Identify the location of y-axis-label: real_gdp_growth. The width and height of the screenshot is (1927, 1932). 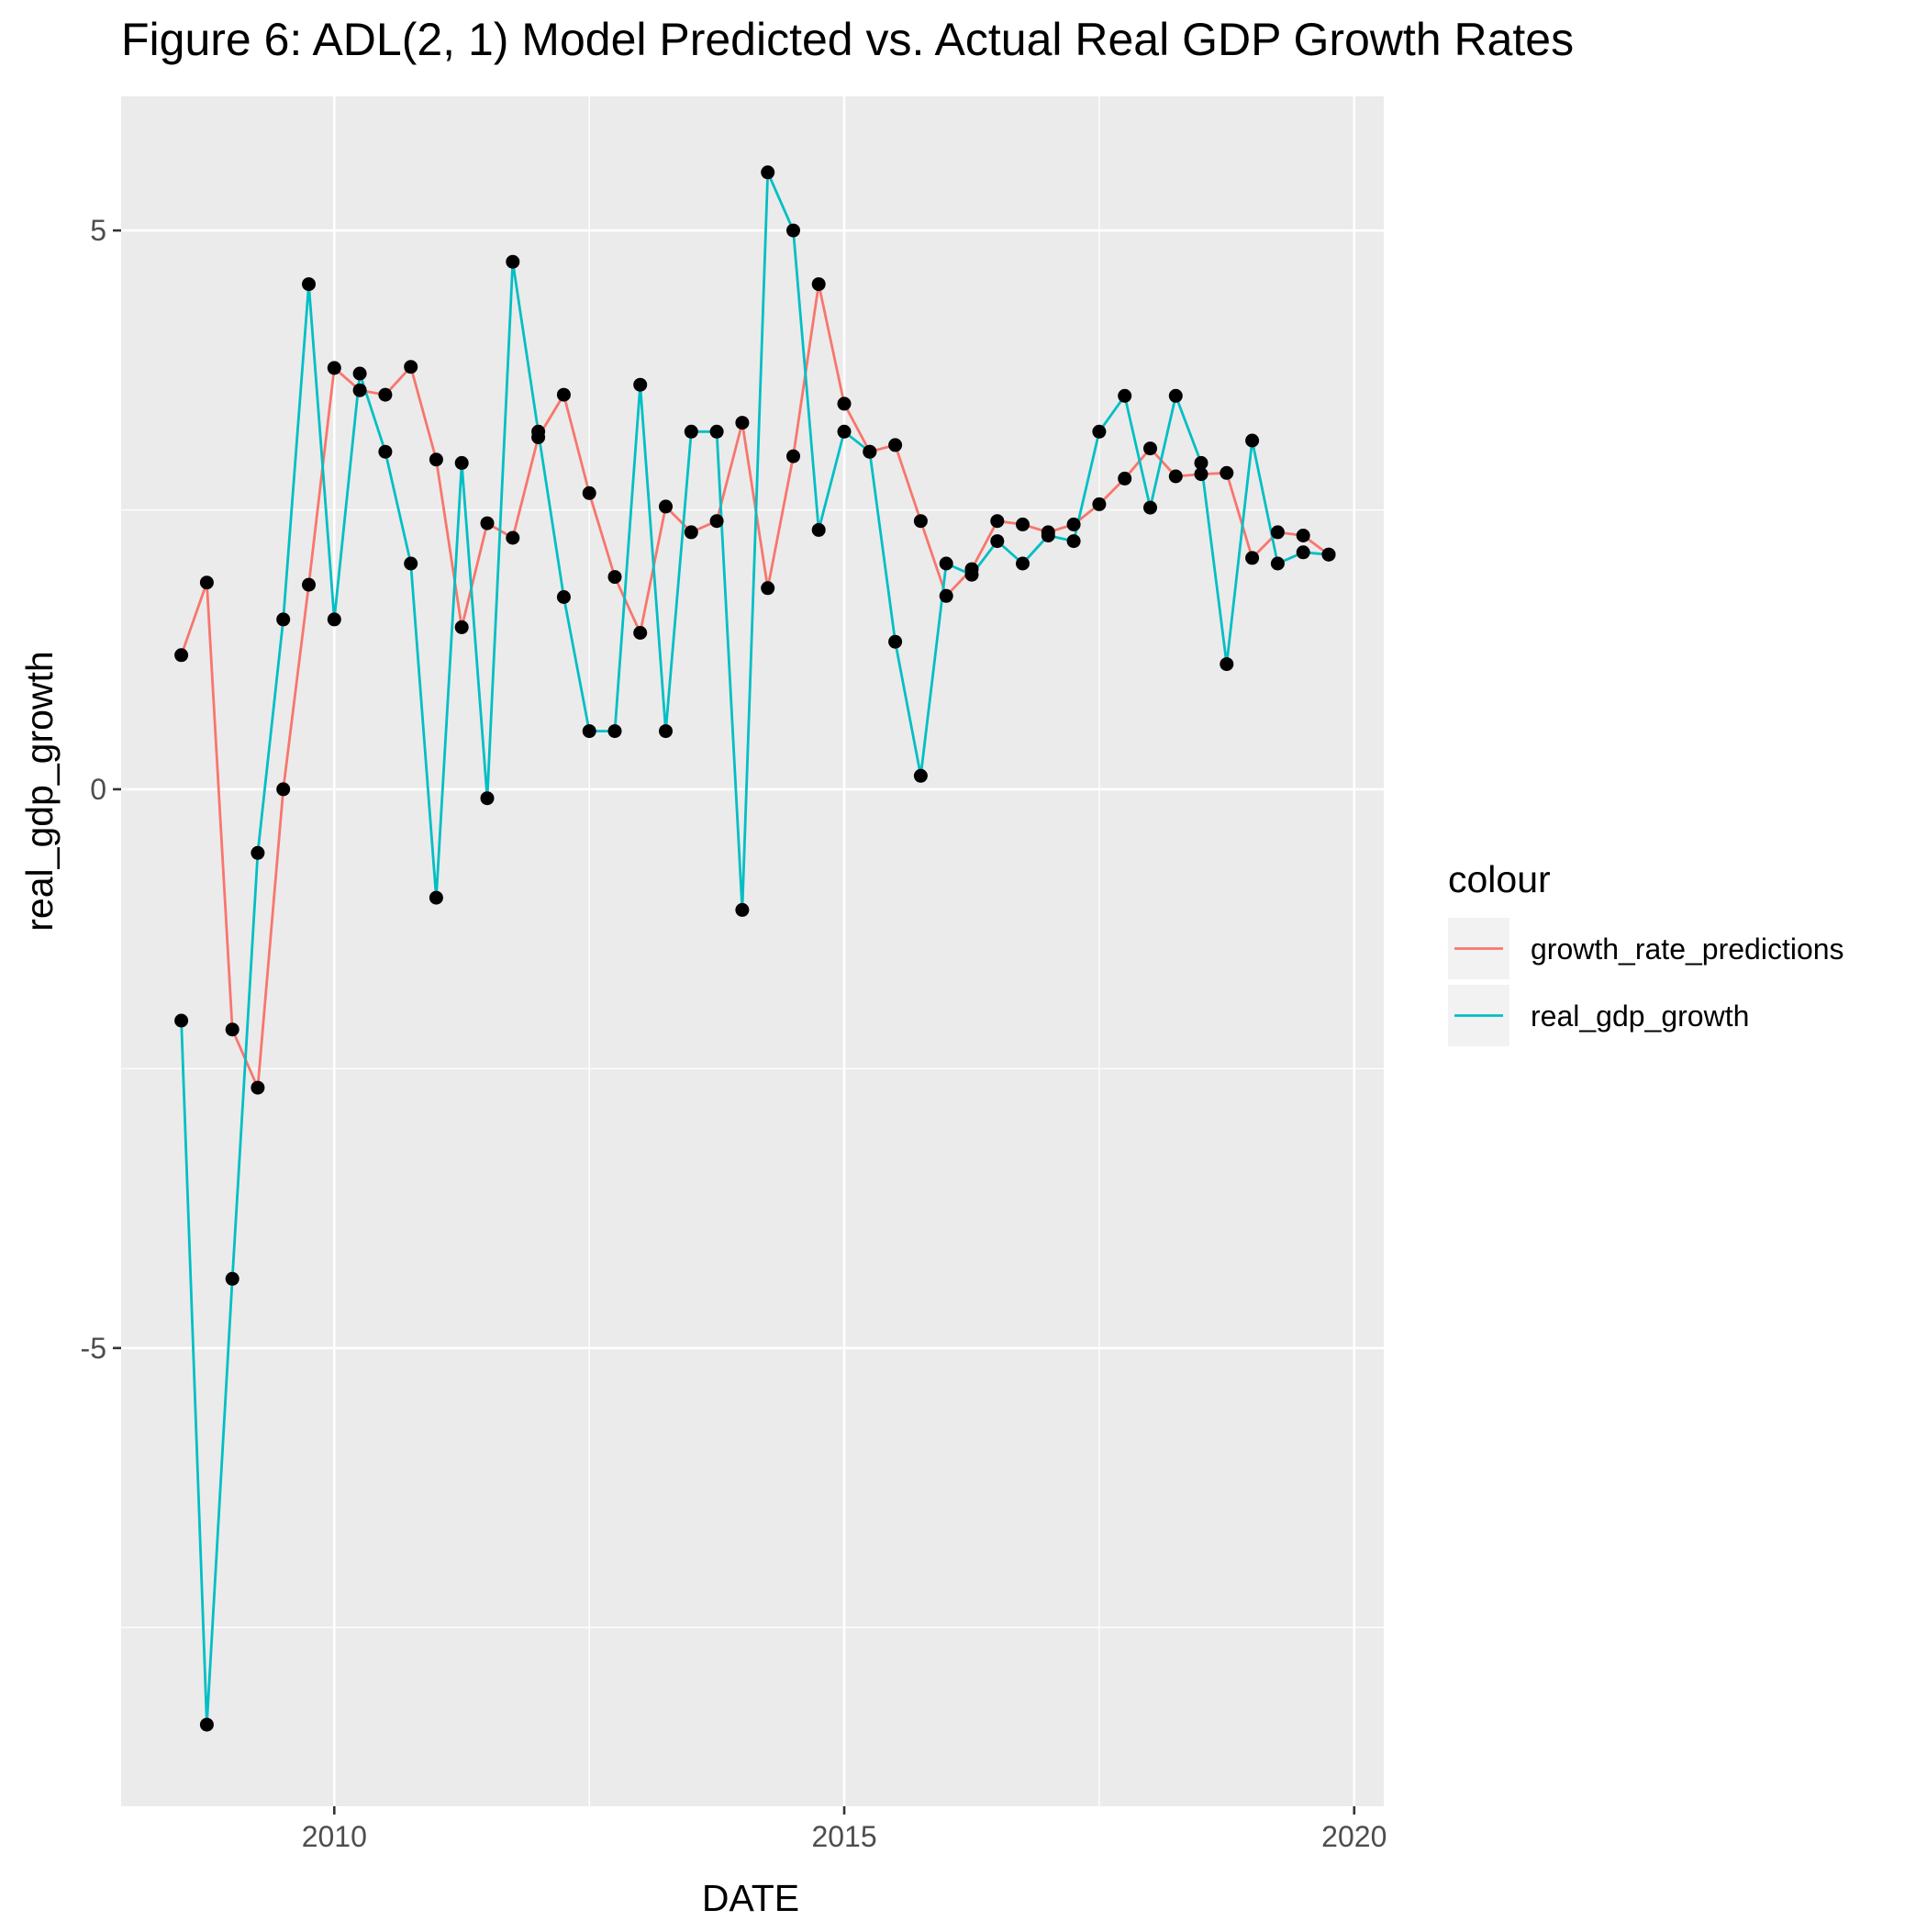
(39, 791).